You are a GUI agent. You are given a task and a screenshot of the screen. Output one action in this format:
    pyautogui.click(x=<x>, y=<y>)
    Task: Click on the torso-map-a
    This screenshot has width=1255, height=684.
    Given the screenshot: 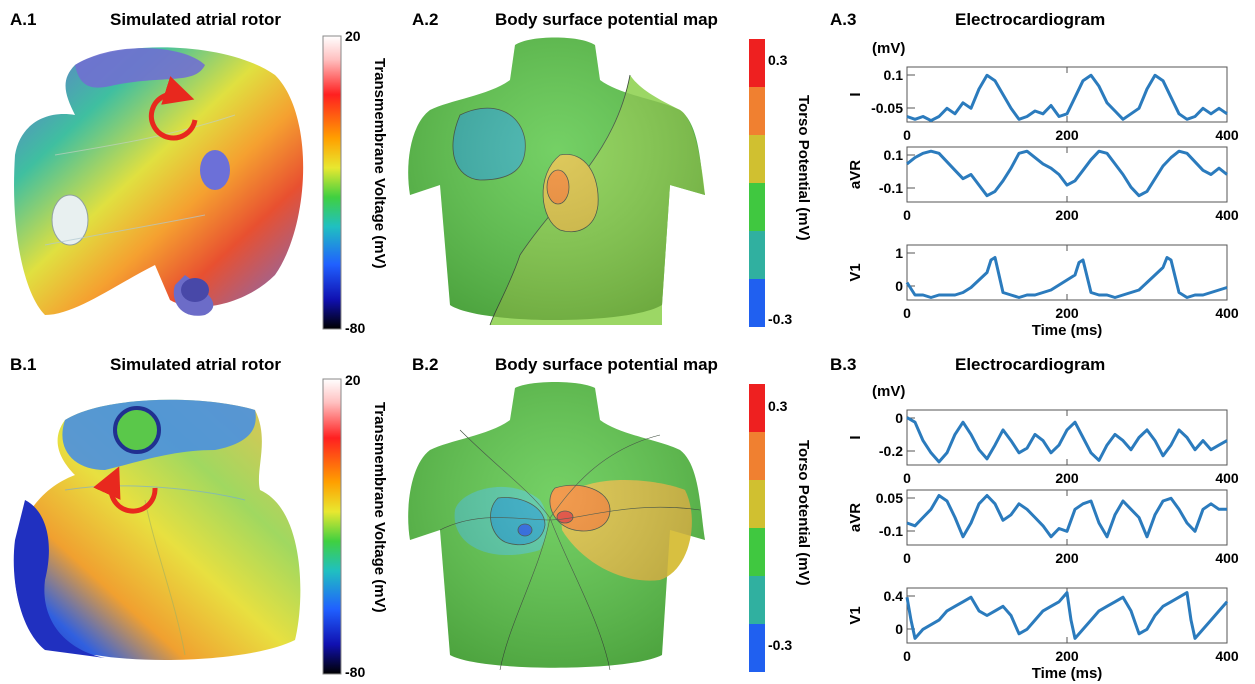 What is the action you would take?
    pyautogui.click(x=556, y=181)
    